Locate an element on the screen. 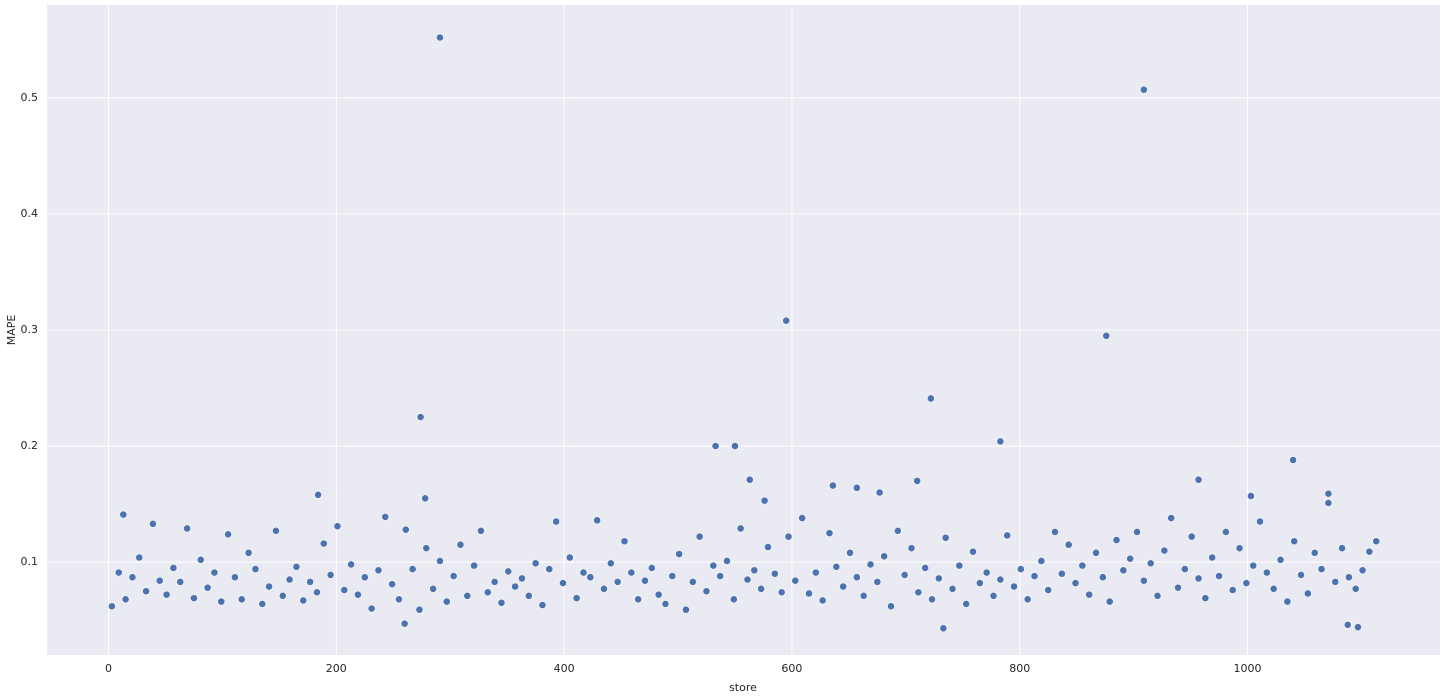  y-tick-label: 0.3 is located at coordinates (30, 329).